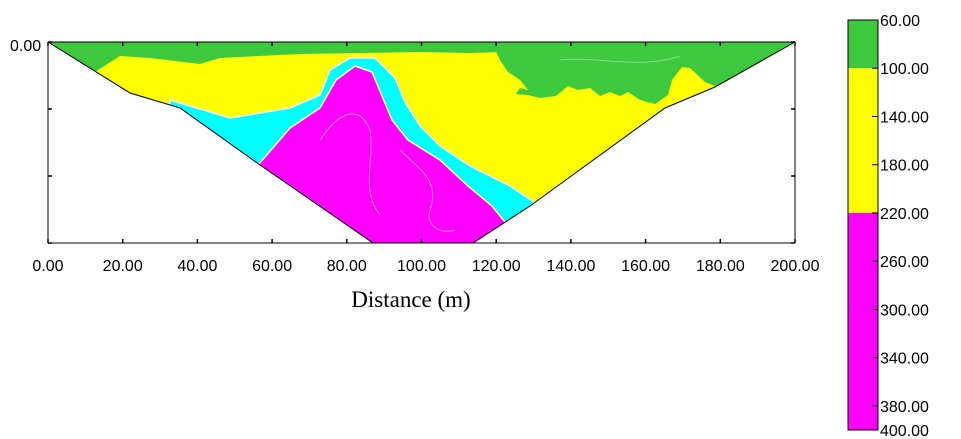  I want to click on y-tick-label: 0.00, so click(25, 46).